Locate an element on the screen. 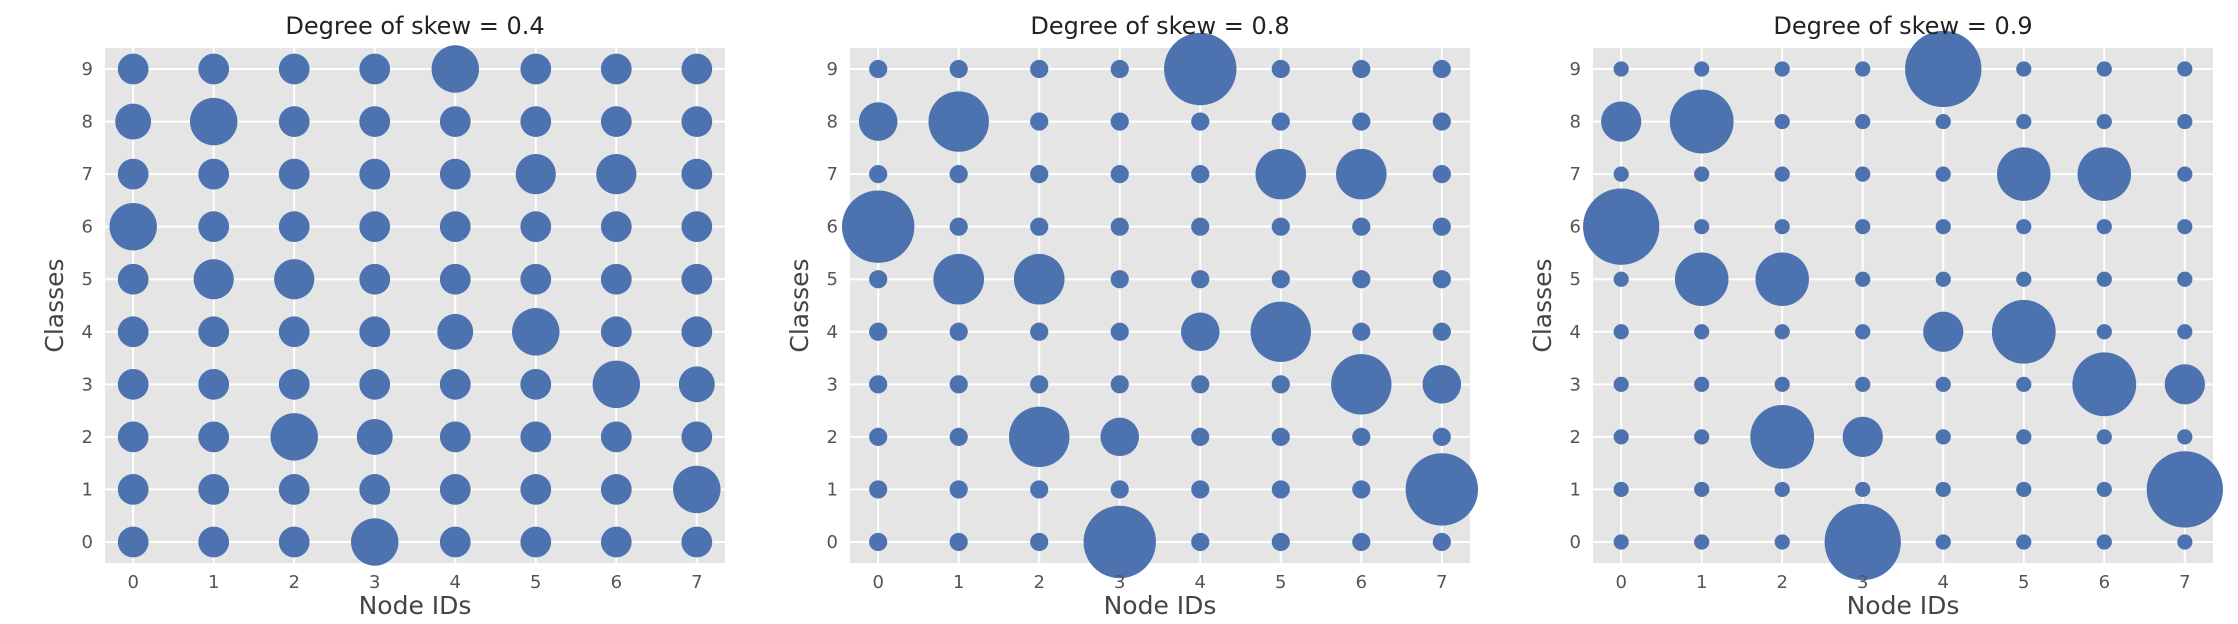  y-axis-label: Classes is located at coordinates (1542, 305).